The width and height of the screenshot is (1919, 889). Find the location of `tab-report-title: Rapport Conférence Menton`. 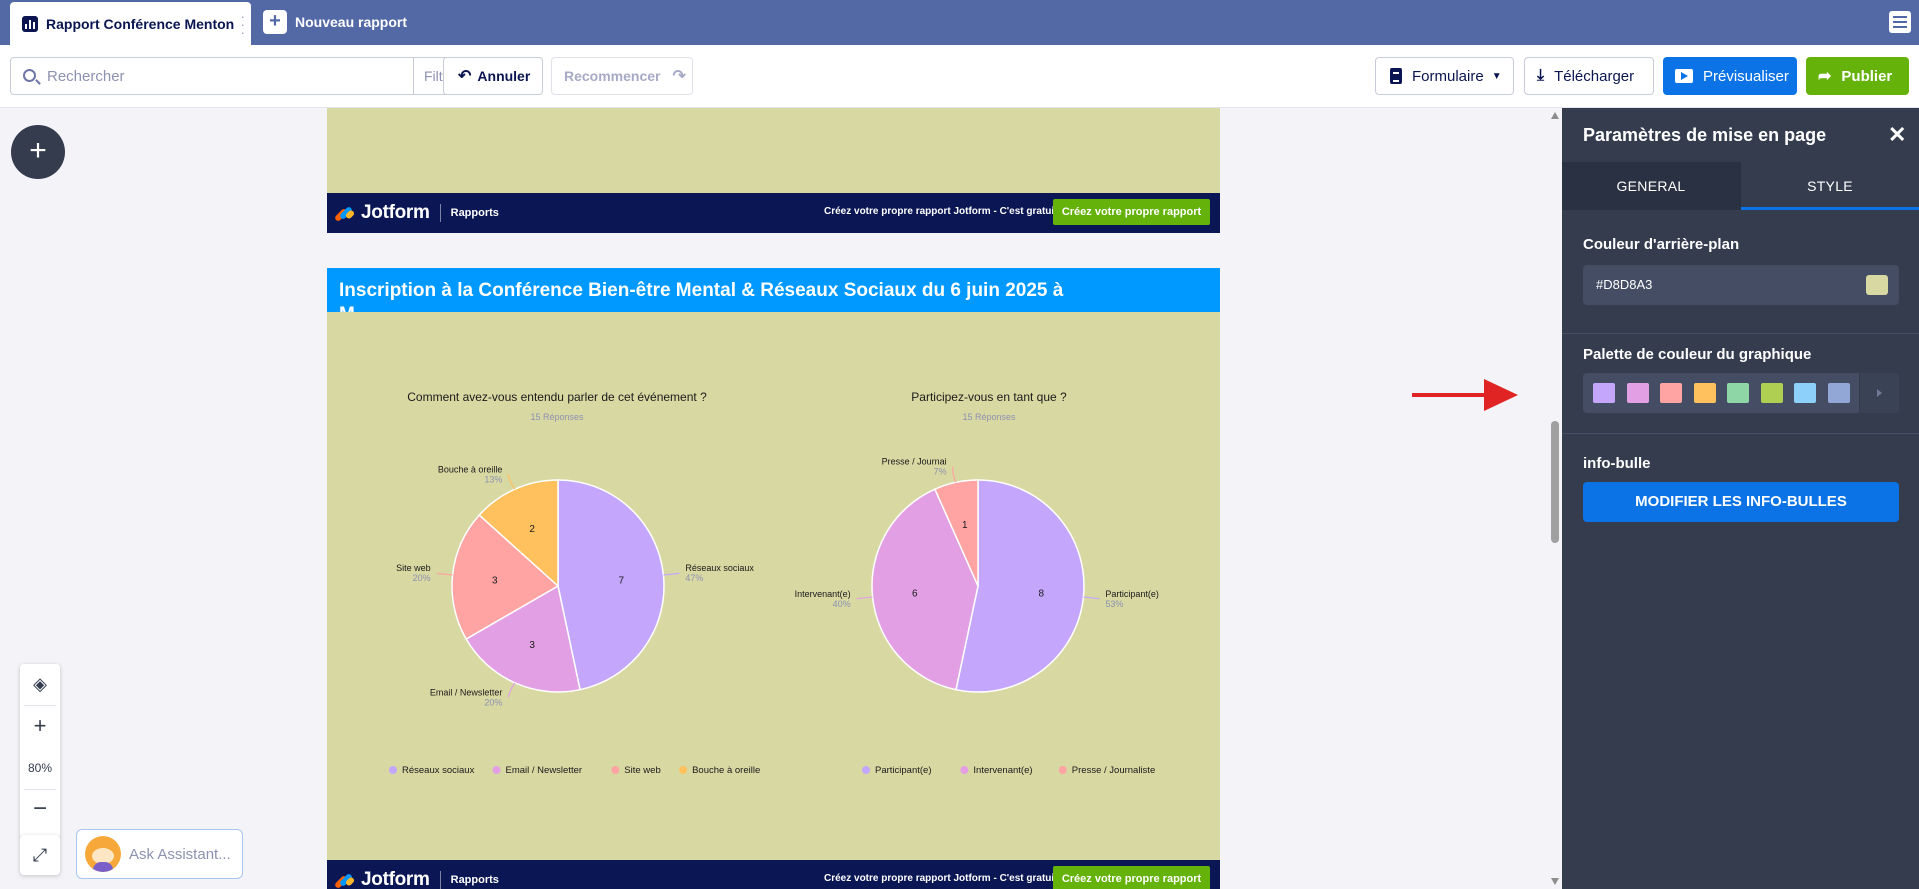

tab-report-title: Rapport Conférence Menton is located at coordinates (140, 23).